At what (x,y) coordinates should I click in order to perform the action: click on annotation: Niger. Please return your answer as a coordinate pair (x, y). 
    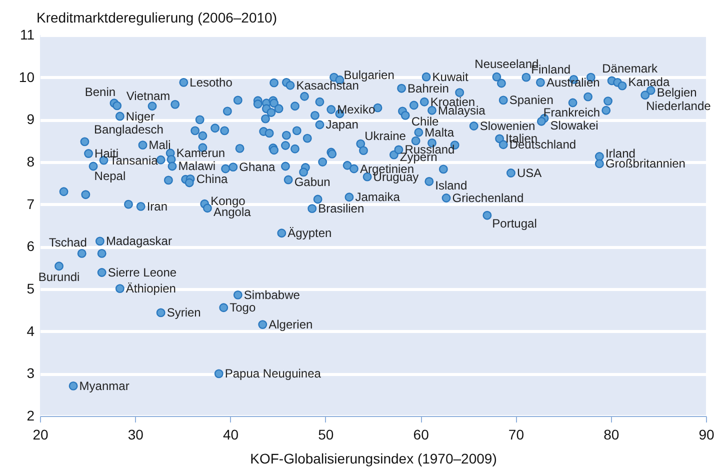
    Looking at the image, I should click on (140, 116).